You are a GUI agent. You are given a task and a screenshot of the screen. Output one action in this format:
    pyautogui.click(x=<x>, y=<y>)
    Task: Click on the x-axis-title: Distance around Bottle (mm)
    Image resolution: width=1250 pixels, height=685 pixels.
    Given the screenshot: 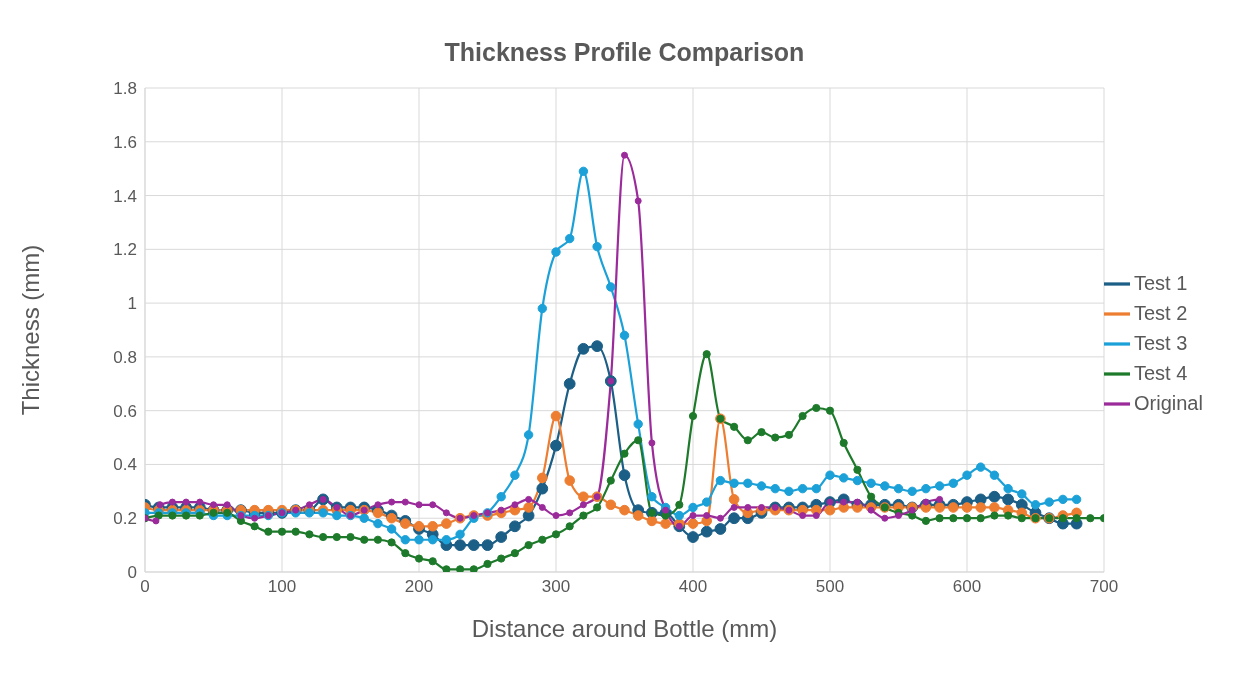 What is the action you would take?
    pyautogui.click(x=624, y=628)
    